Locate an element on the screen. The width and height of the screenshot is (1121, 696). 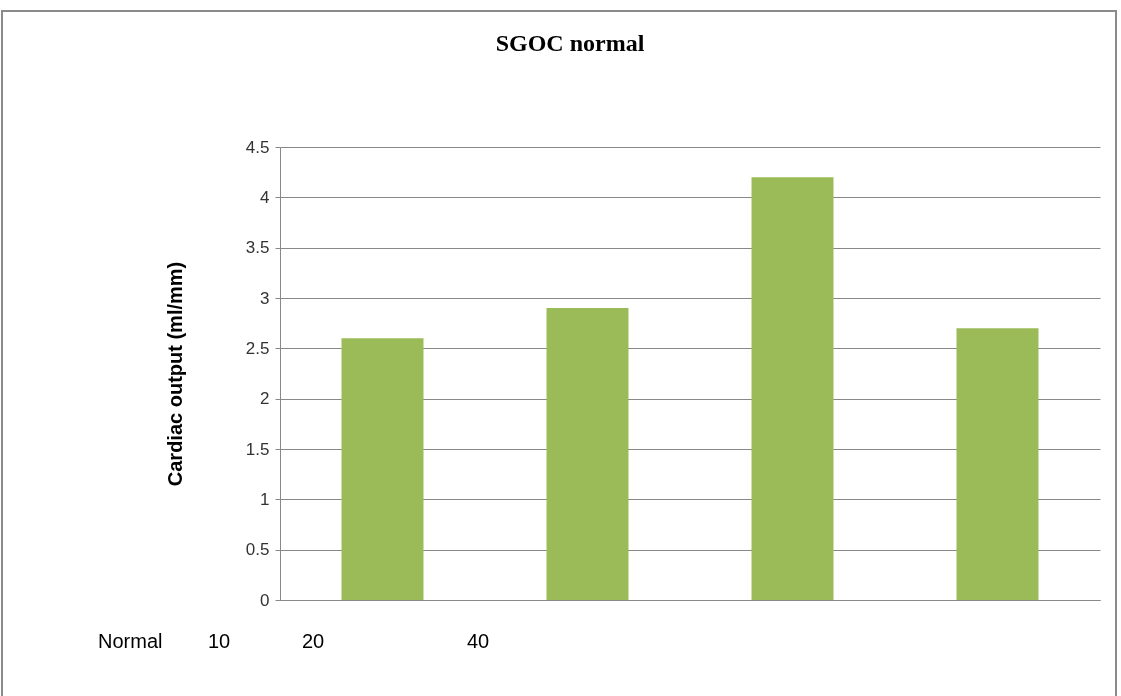
y-tick-label: 1 is located at coordinates (265, 499).